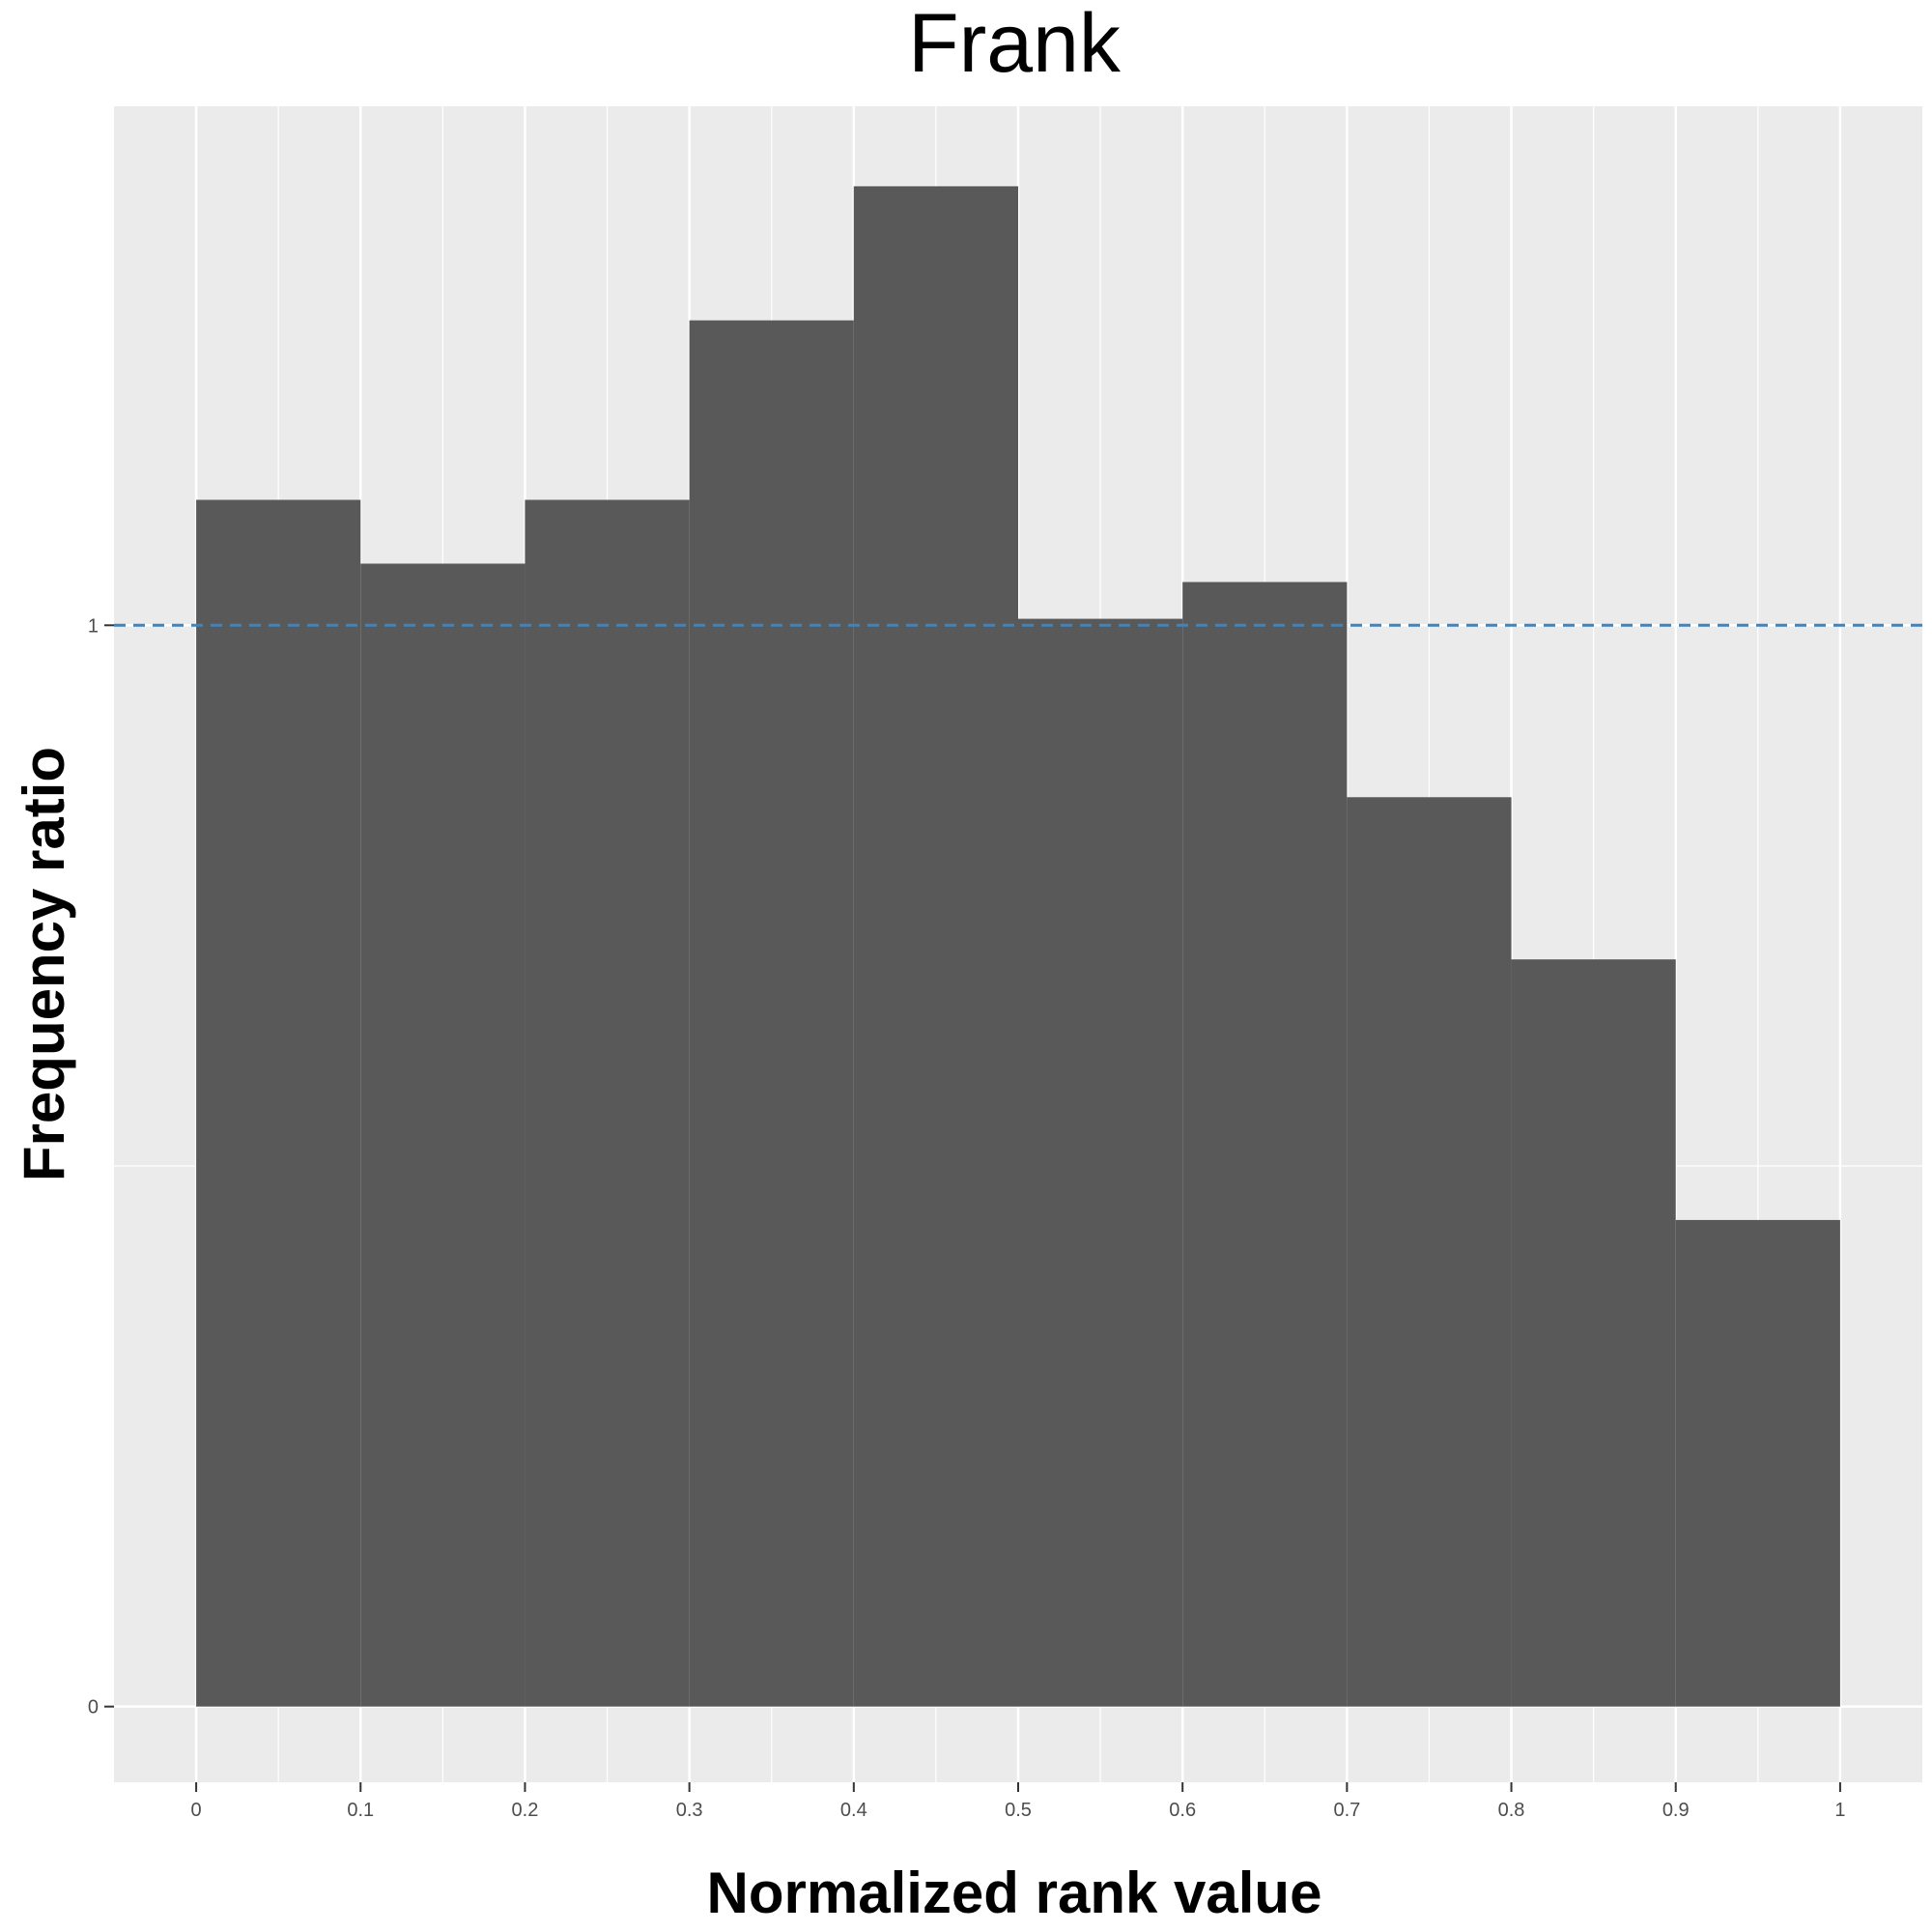  What do you see at coordinates (93, 626) in the screenshot?
I see `y-tick-label: 1` at bounding box center [93, 626].